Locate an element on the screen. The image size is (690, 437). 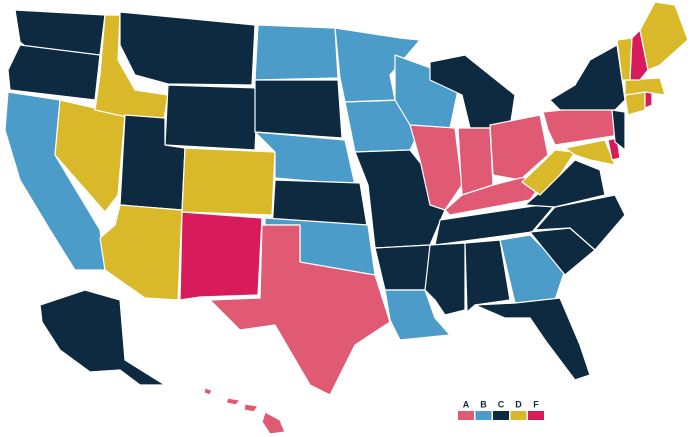
legend-label: C is located at coordinates (501, 404).